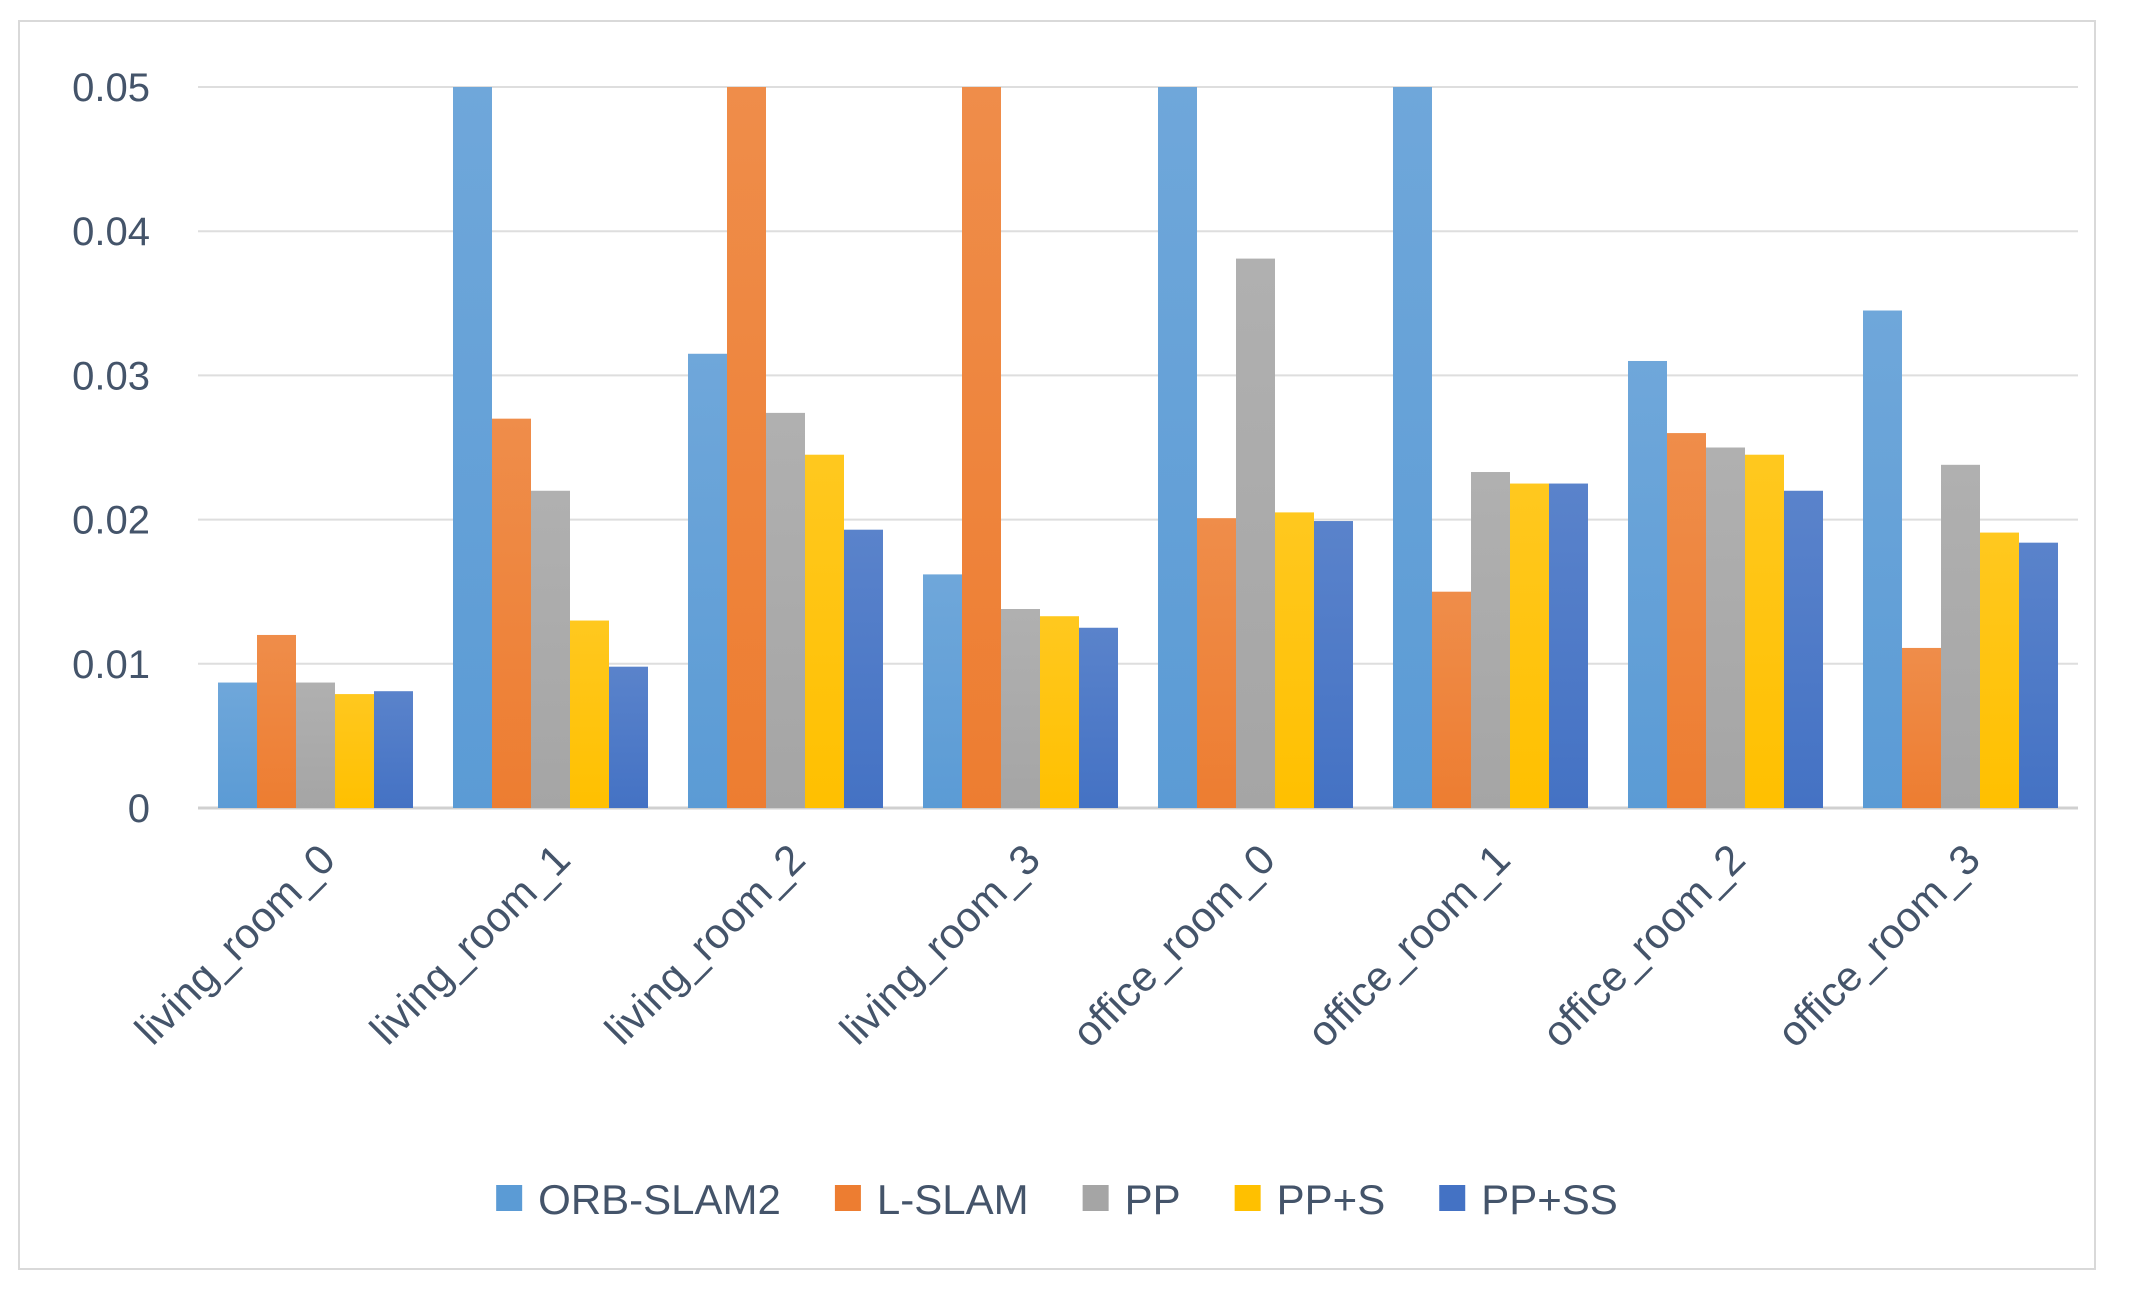 The height and width of the screenshot is (1296, 2151). What do you see at coordinates (1247, 1198) in the screenshot?
I see `legend-swatch-pp-s` at bounding box center [1247, 1198].